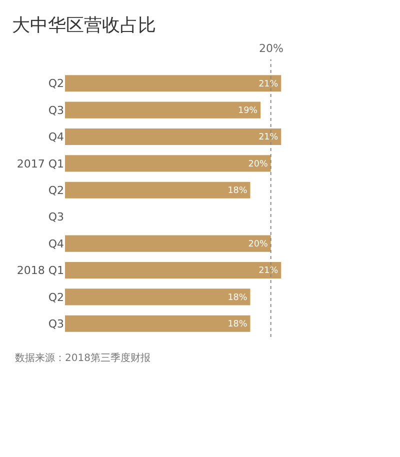 This screenshot has height=457, width=400. What do you see at coordinates (40, 163) in the screenshot?
I see `y-tick-label: 2017 Q1` at bounding box center [40, 163].